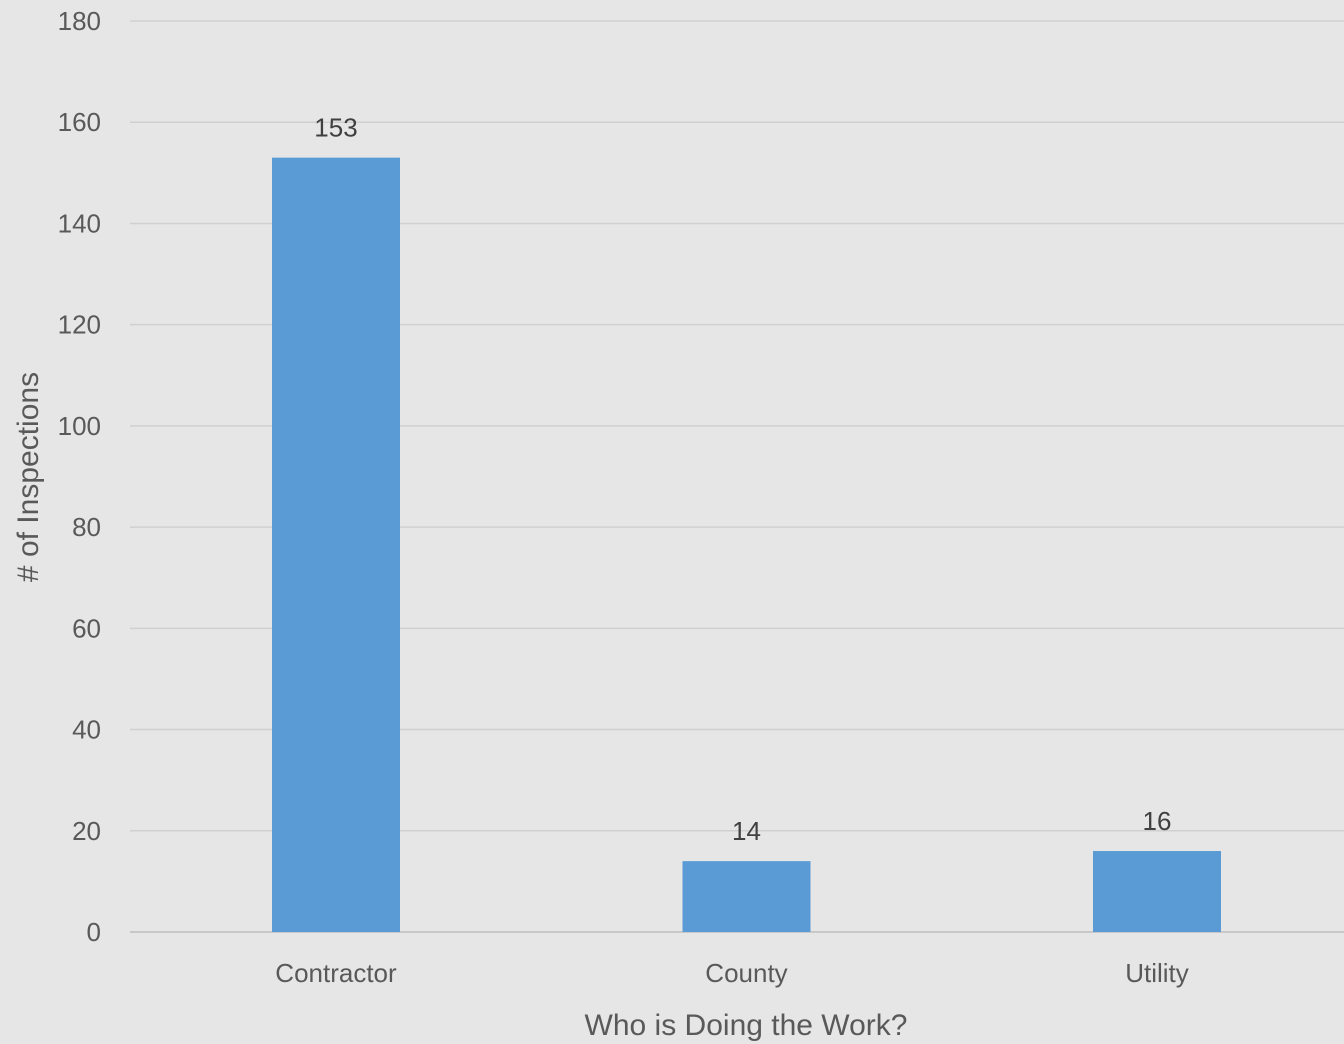 The image size is (1344, 1044). Describe the element at coordinates (79, 325) in the screenshot. I see `y-tick-label: 120` at that location.